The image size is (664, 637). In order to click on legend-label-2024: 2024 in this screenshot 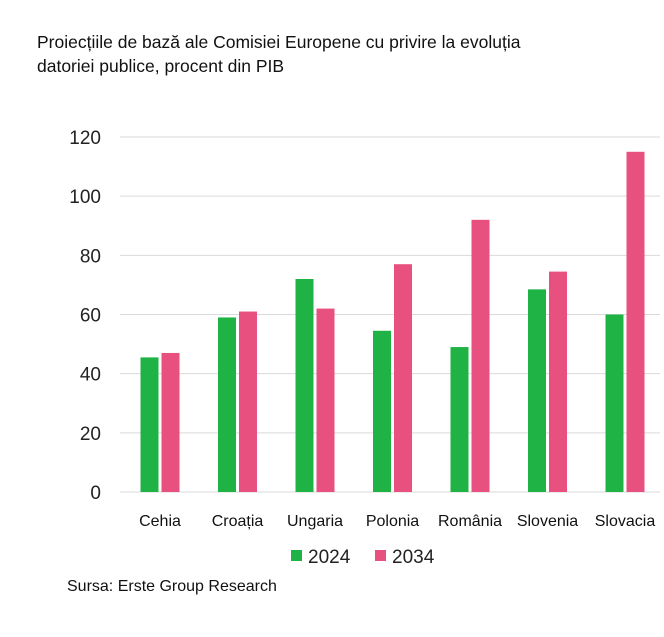, I will do `click(329, 557)`.